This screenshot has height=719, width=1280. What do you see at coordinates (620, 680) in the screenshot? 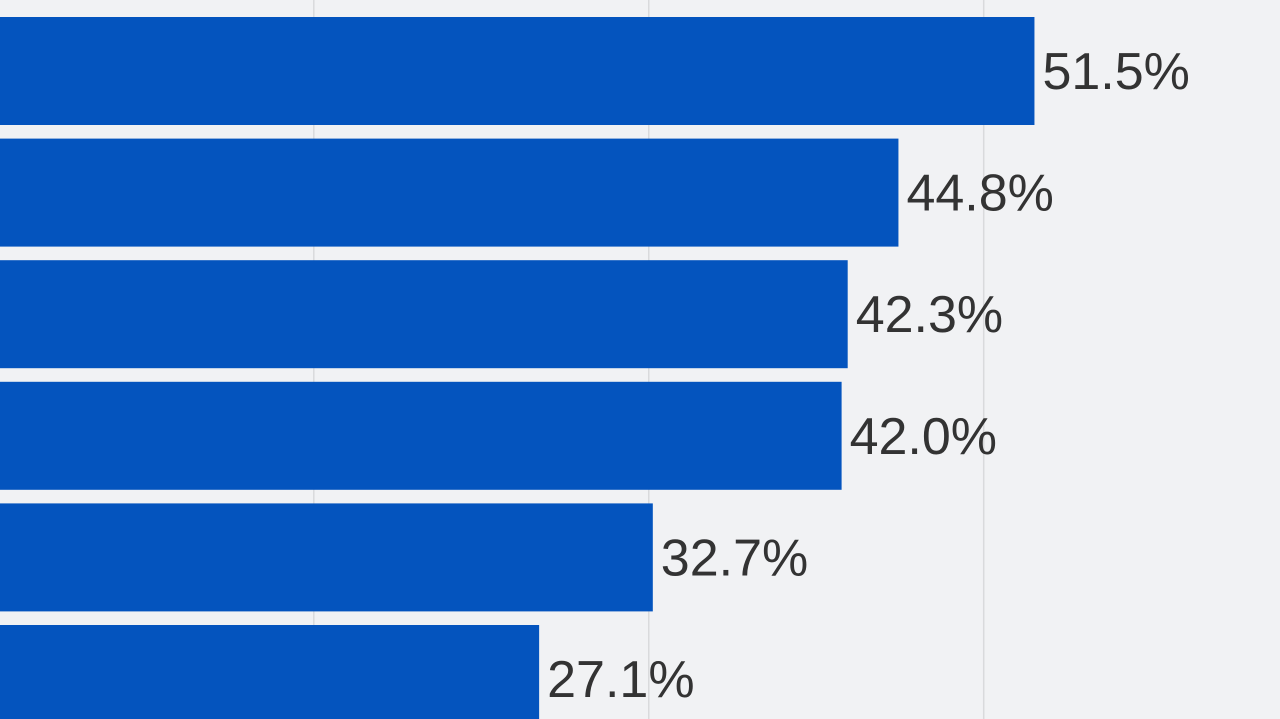
I see `data-label-6: 27.1%` at bounding box center [620, 680].